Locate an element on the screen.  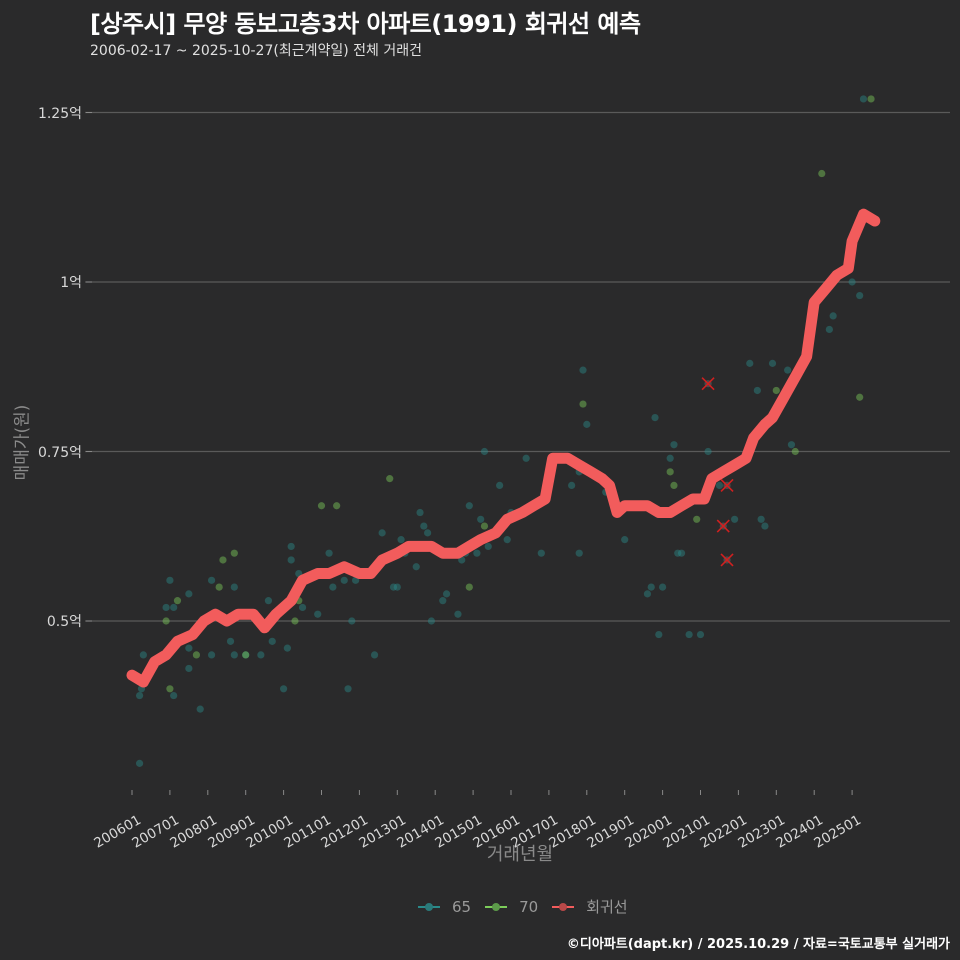
legend-item-65: 65 is located at coordinates (444, 907).